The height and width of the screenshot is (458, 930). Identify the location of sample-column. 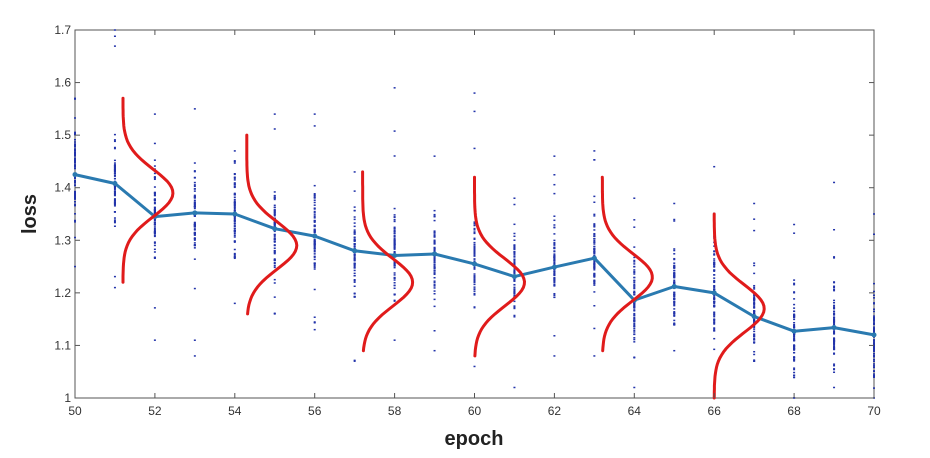
(674, 277).